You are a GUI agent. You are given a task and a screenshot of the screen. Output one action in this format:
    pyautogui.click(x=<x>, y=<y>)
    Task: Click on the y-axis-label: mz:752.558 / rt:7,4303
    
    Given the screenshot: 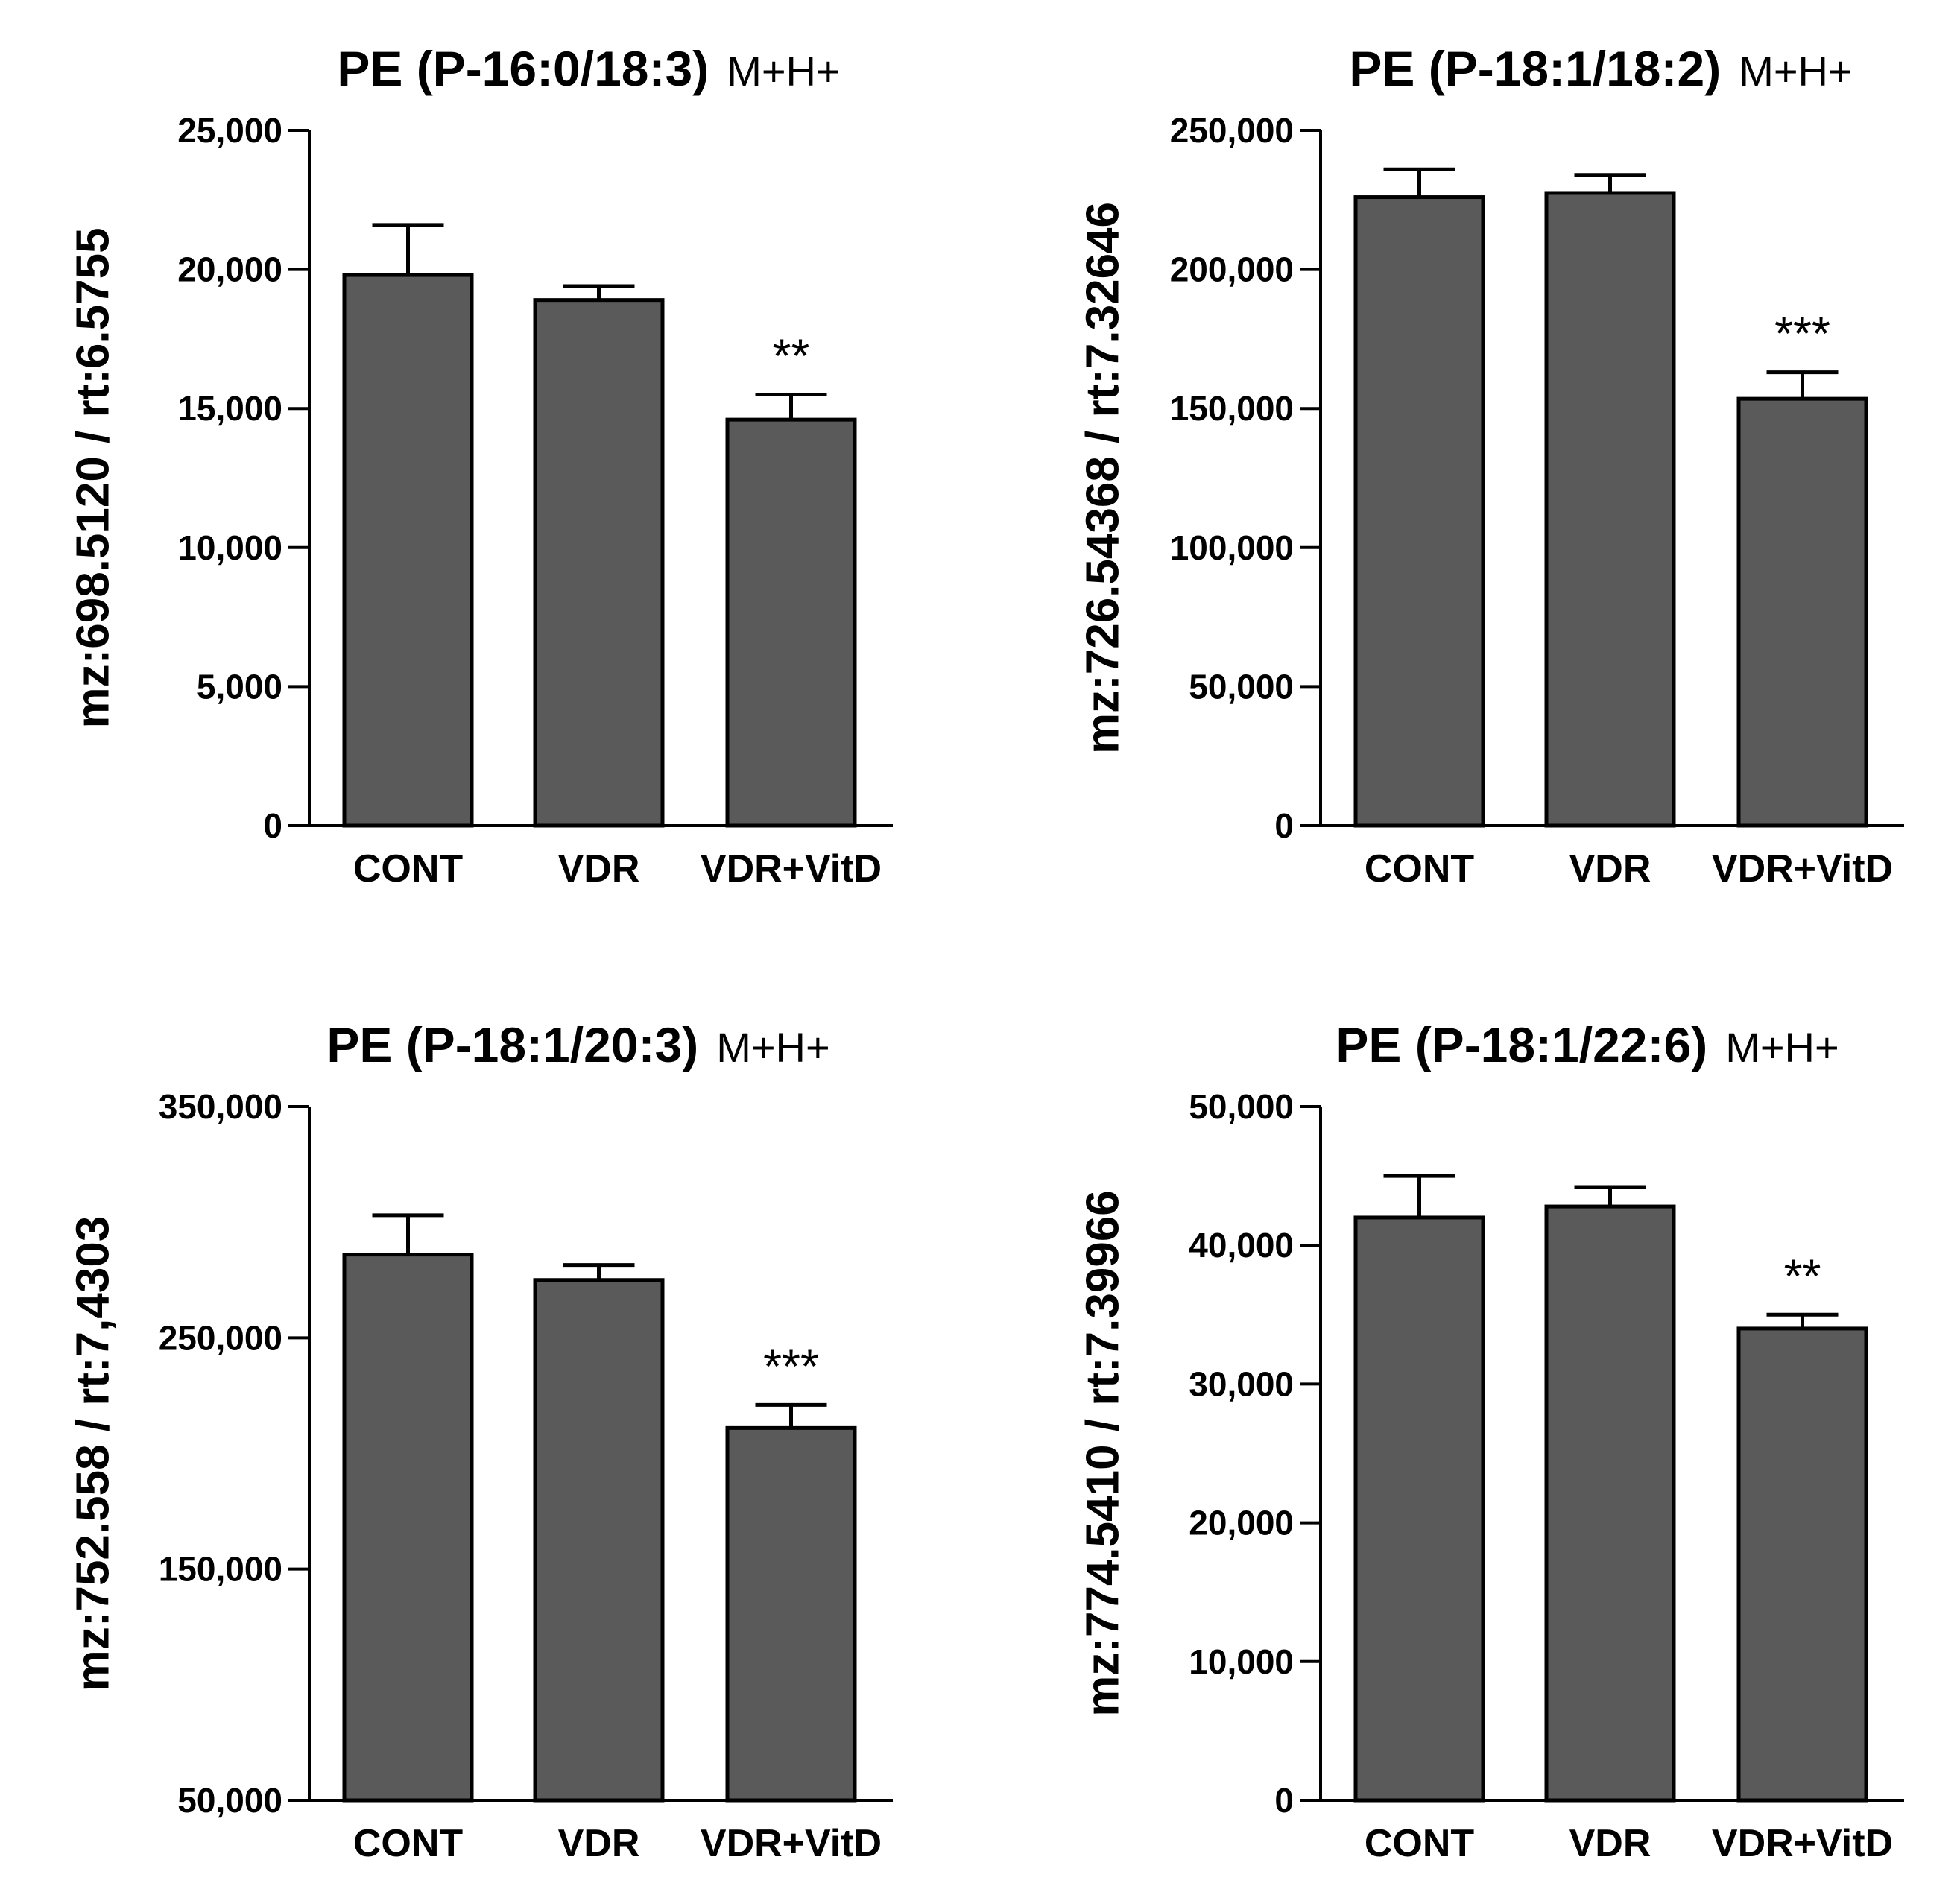 What is the action you would take?
    pyautogui.click(x=93, y=1454)
    